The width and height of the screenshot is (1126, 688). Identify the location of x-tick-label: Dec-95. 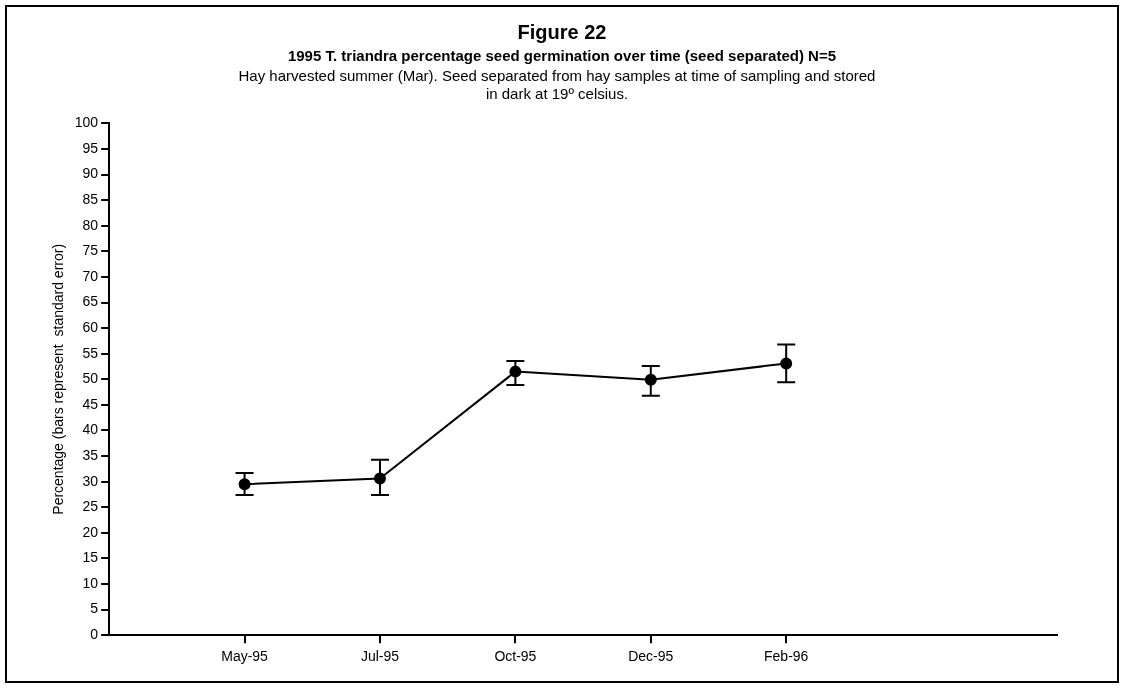
(651, 656).